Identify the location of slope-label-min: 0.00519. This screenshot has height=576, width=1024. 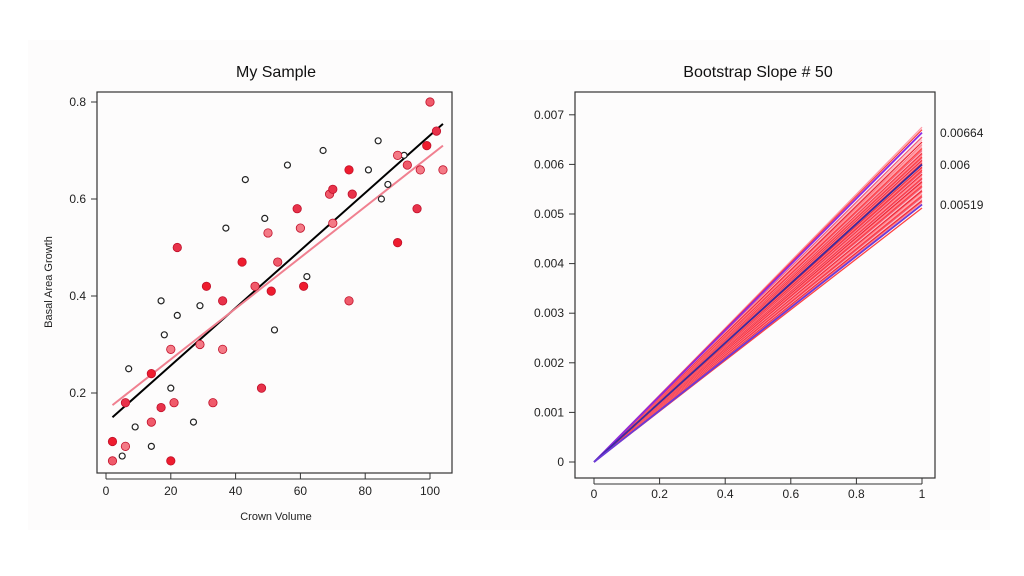
(962, 205).